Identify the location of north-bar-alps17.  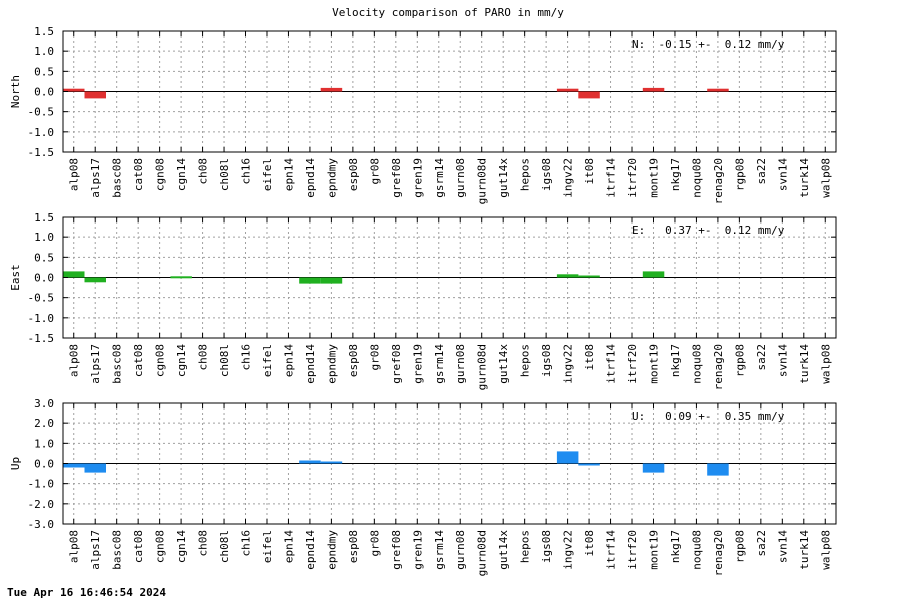
(95, 95).